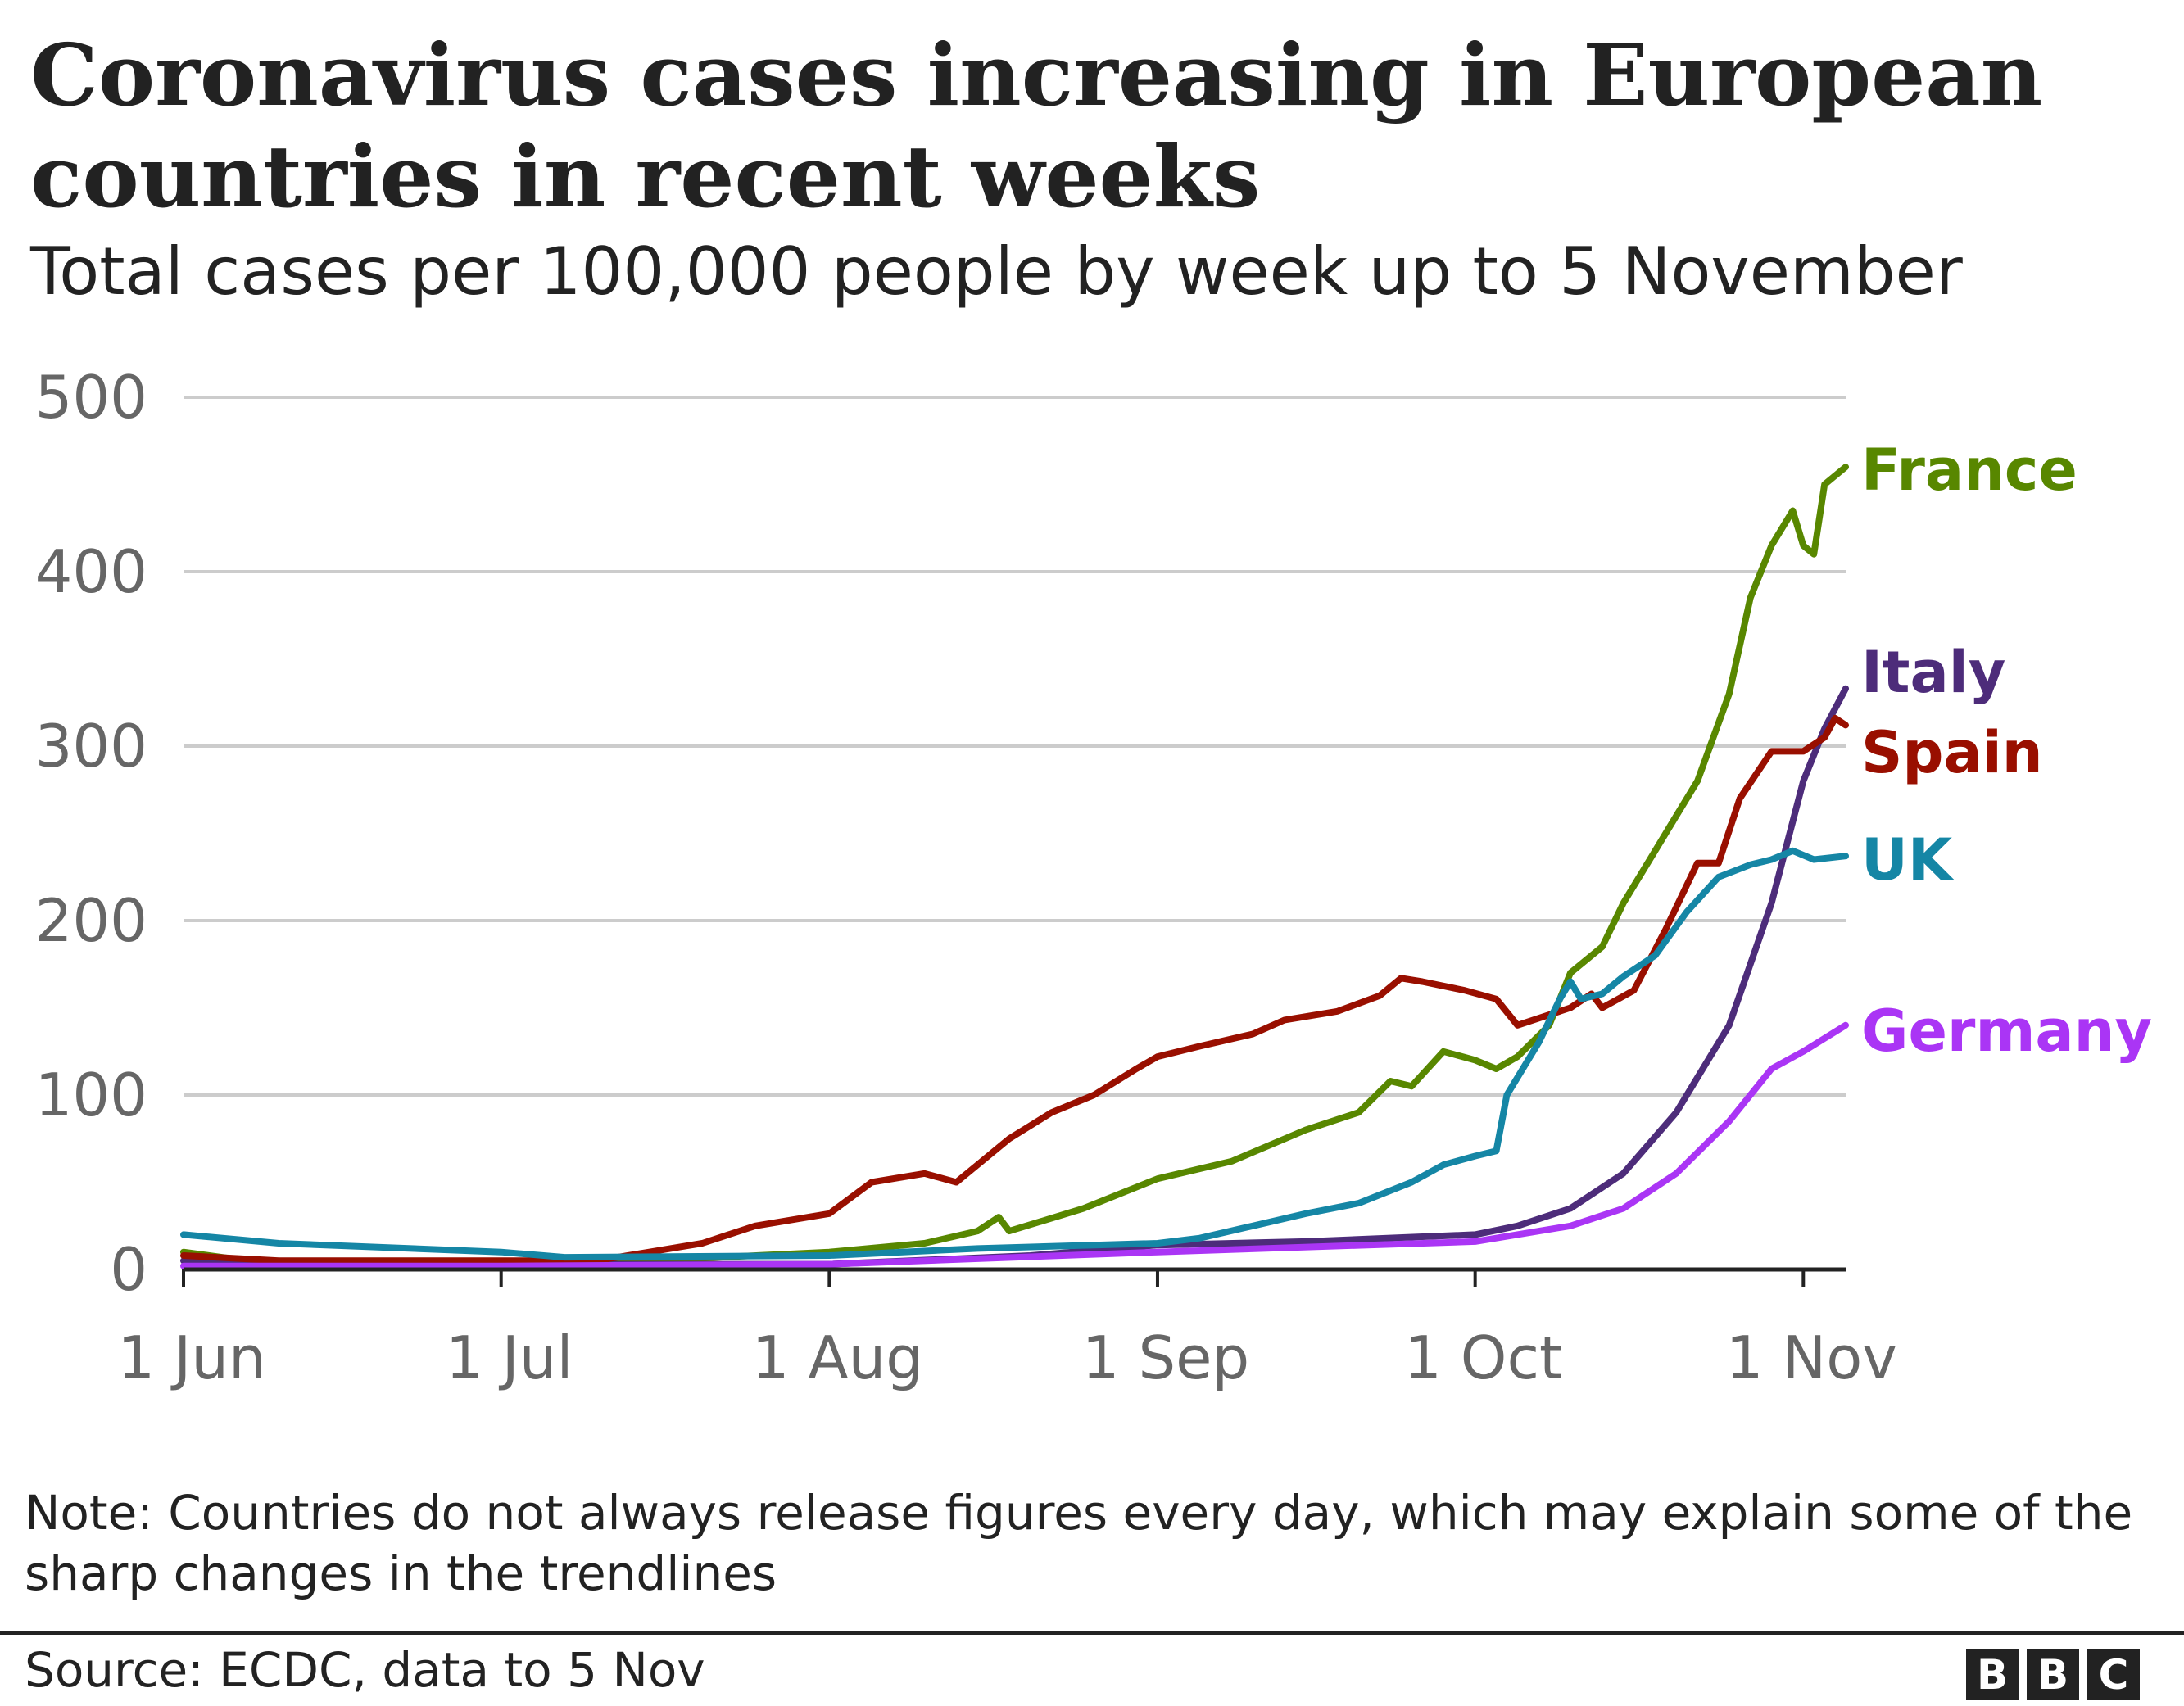 This screenshot has width=2184, height=1706. What do you see at coordinates (1092, 1633) in the screenshot?
I see `footer-divider` at bounding box center [1092, 1633].